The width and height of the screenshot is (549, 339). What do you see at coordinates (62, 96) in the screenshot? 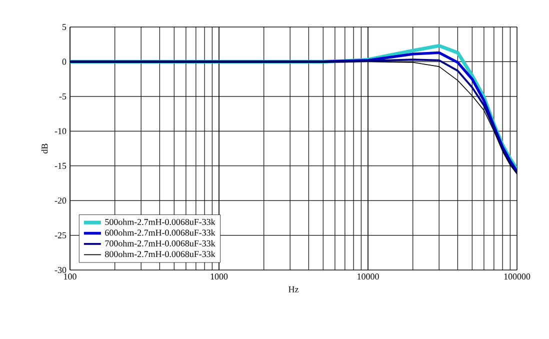
I see `y-tick-label: -5` at bounding box center [62, 96].